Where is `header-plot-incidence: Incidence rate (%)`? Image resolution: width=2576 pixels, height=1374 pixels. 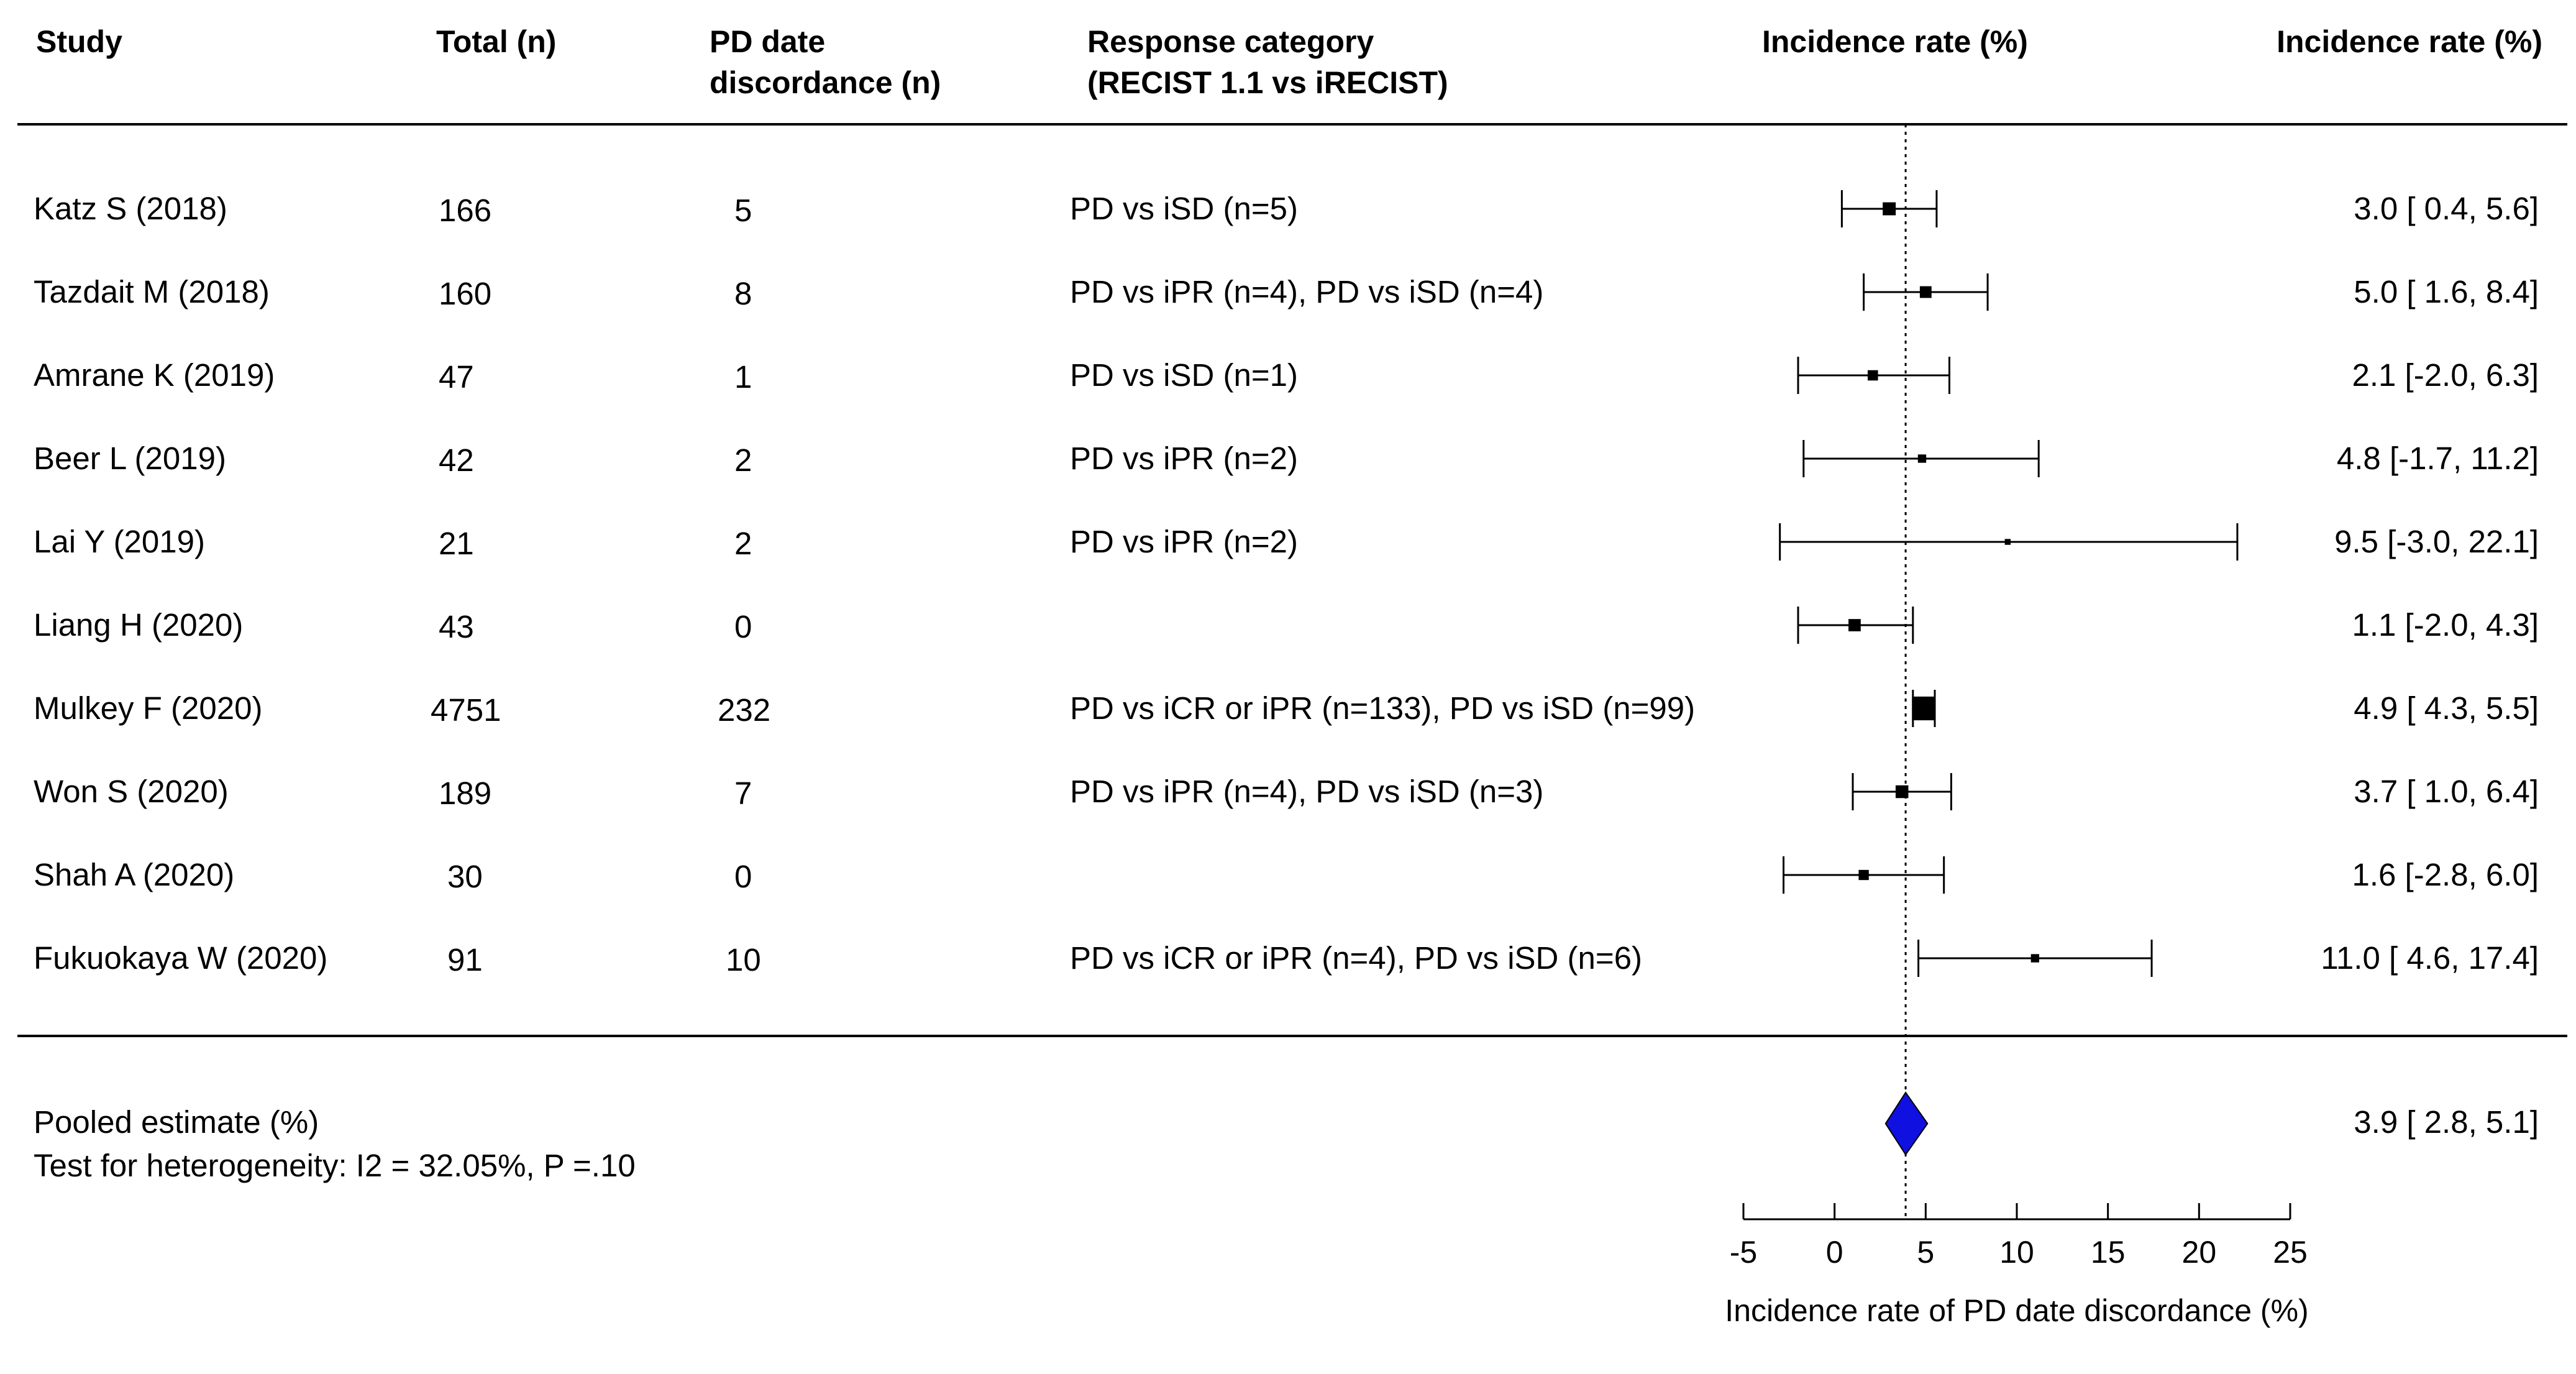 header-plot-incidence: Incidence rate (%) is located at coordinates (1895, 41).